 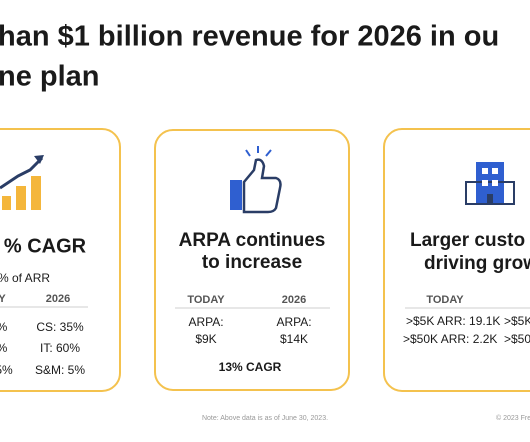 What do you see at coordinates (294, 339) in the screenshot?
I see `cell: $14K` at bounding box center [294, 339].